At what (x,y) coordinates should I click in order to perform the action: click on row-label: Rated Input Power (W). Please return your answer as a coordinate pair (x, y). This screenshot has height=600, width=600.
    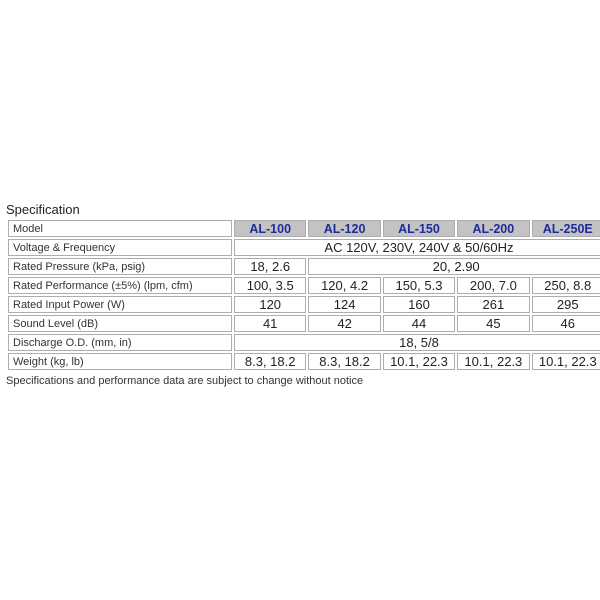
    Looking at the image, I should click on (120, 304).